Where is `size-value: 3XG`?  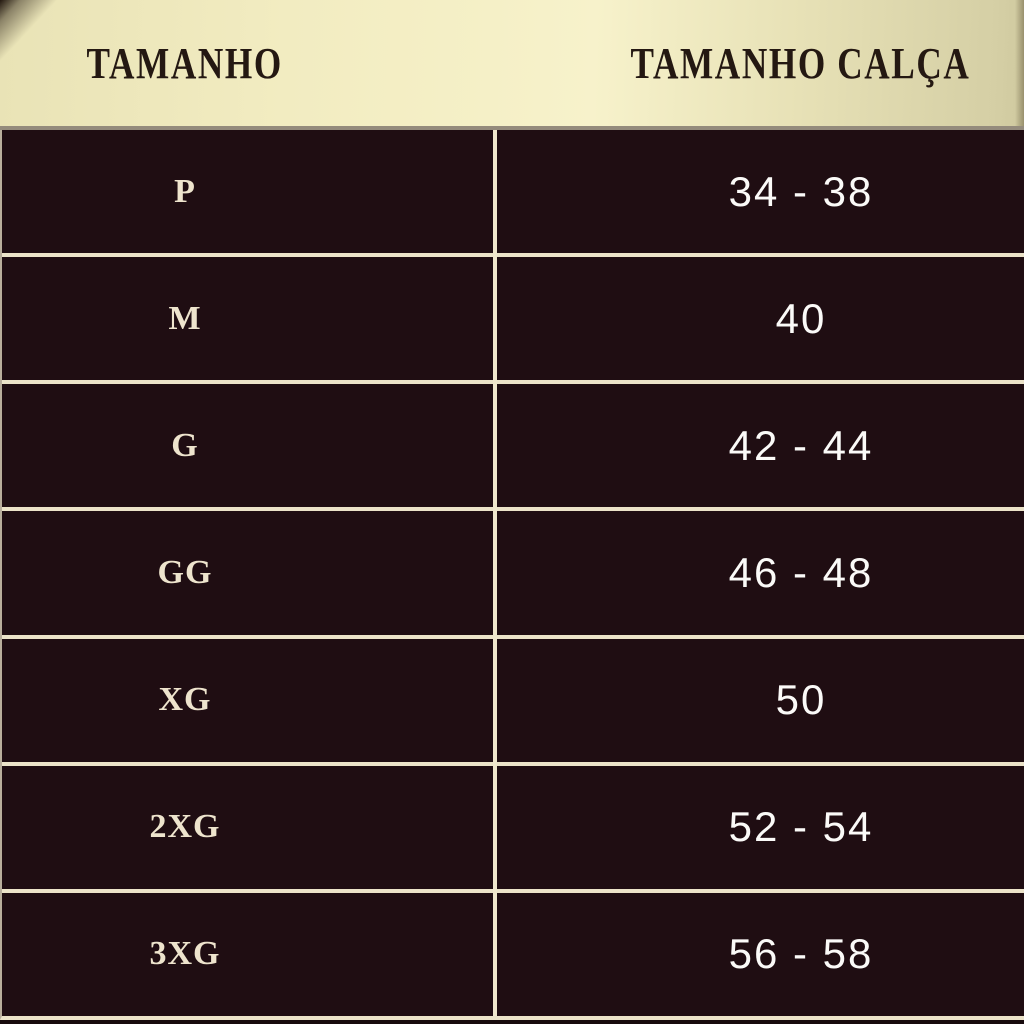
size-value: 3XG is located at coordinates (185, 954).